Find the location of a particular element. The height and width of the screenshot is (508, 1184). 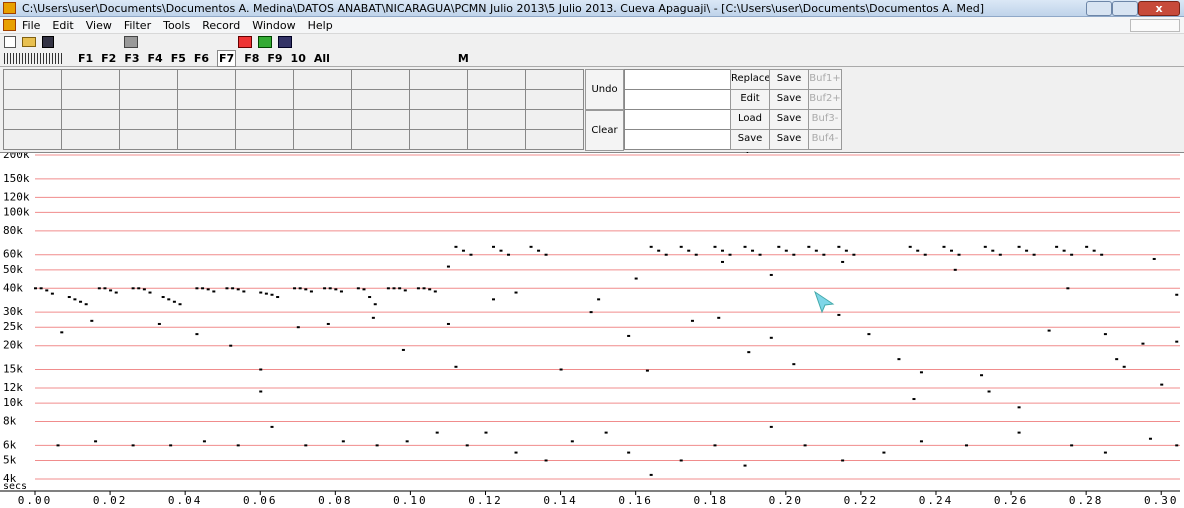

buffer-button: Buf4- is located at coordinates (825, 139).